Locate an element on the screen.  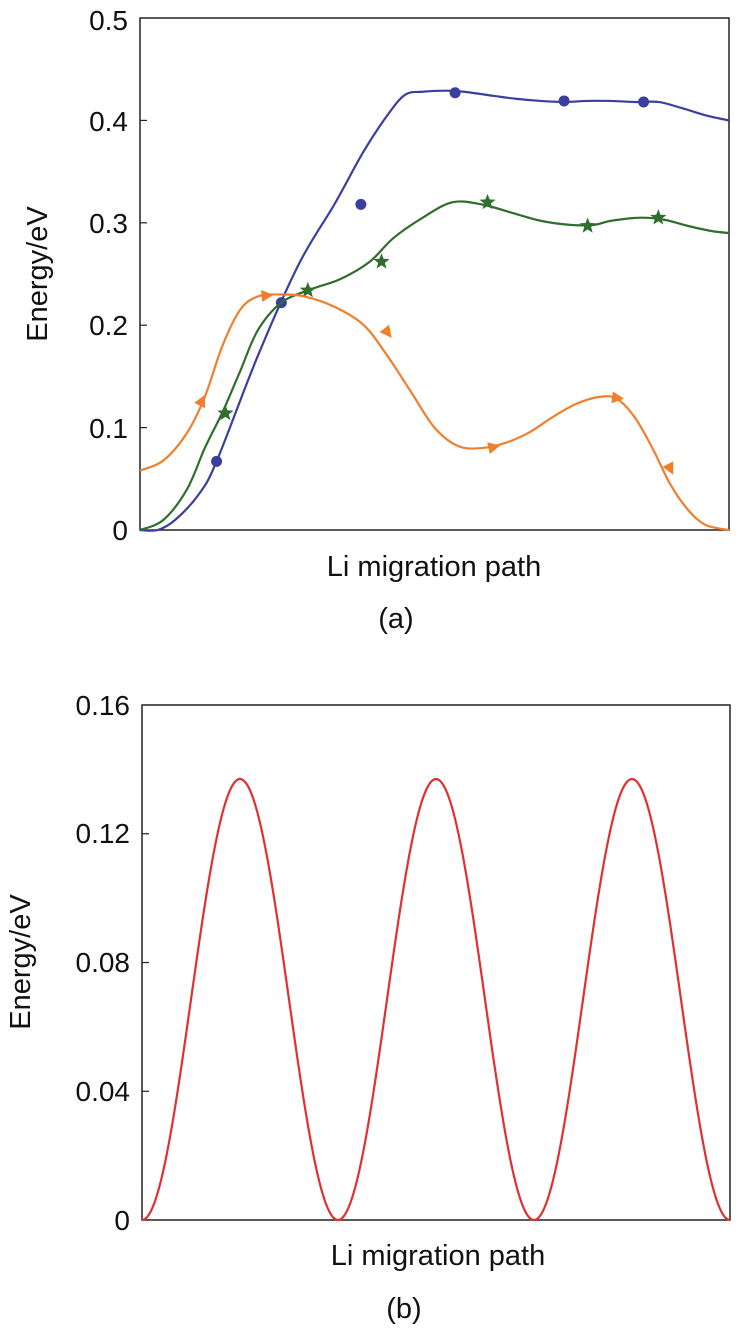
panel-b-ytick-4: 0.16 is located at coordinates (103, 705).